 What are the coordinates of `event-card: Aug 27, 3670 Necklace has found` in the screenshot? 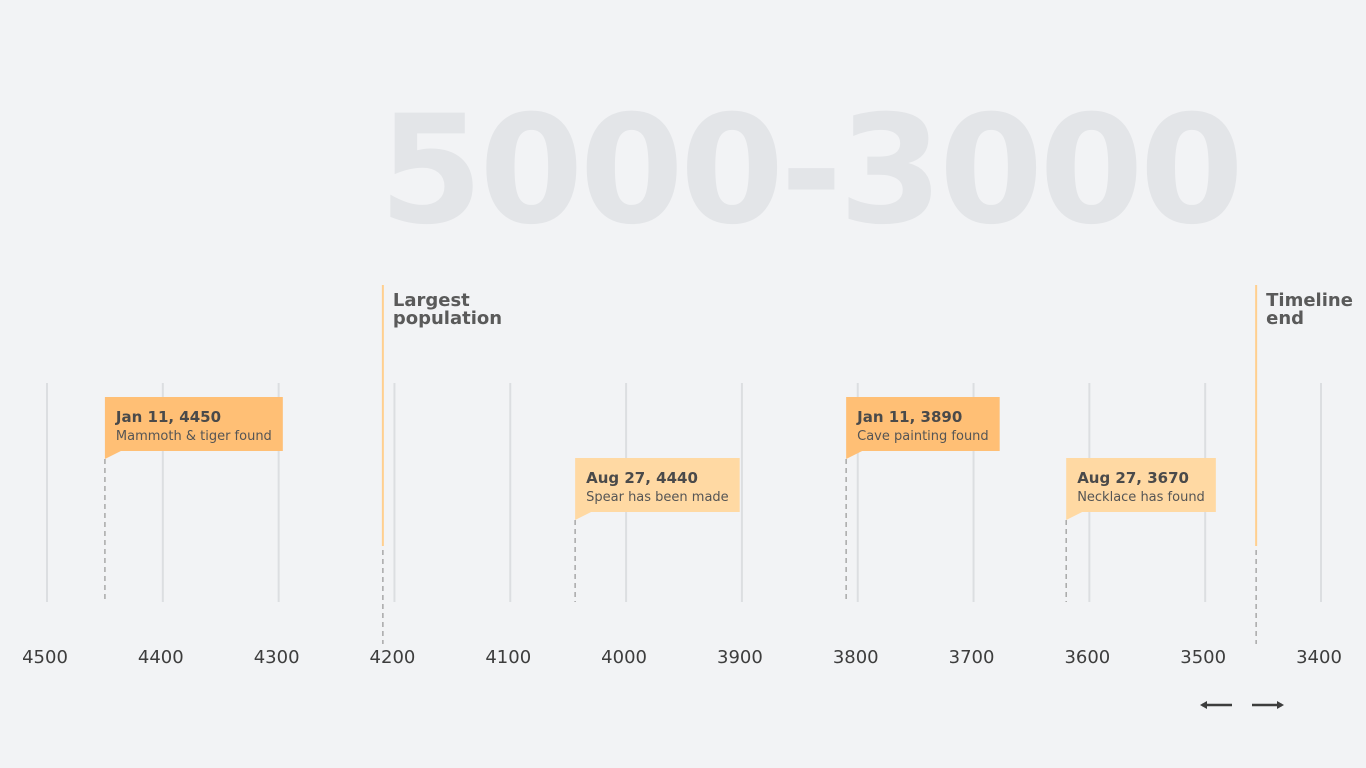 It's located at (1140, 530).